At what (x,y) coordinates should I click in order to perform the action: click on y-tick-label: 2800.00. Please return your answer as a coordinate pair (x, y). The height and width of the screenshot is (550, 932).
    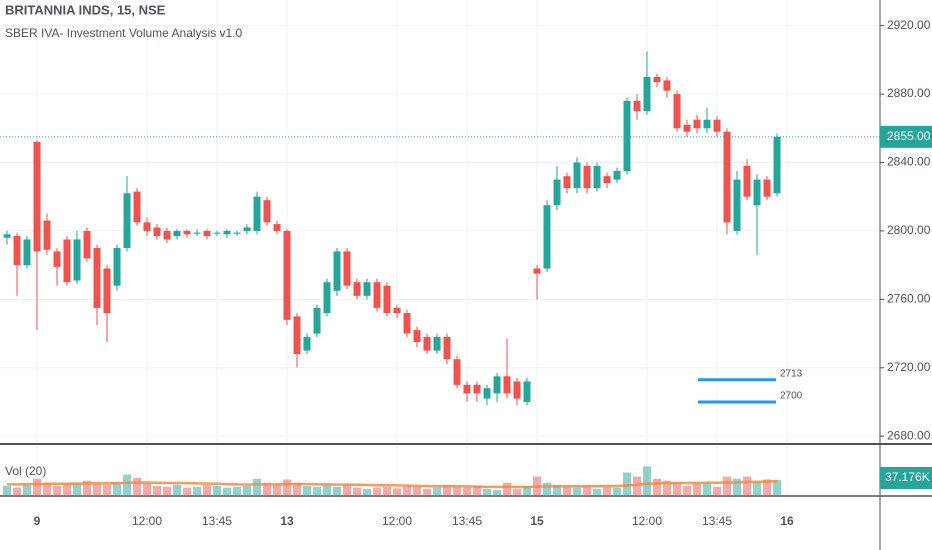
    Looking at the image, I should click on (909, 230).